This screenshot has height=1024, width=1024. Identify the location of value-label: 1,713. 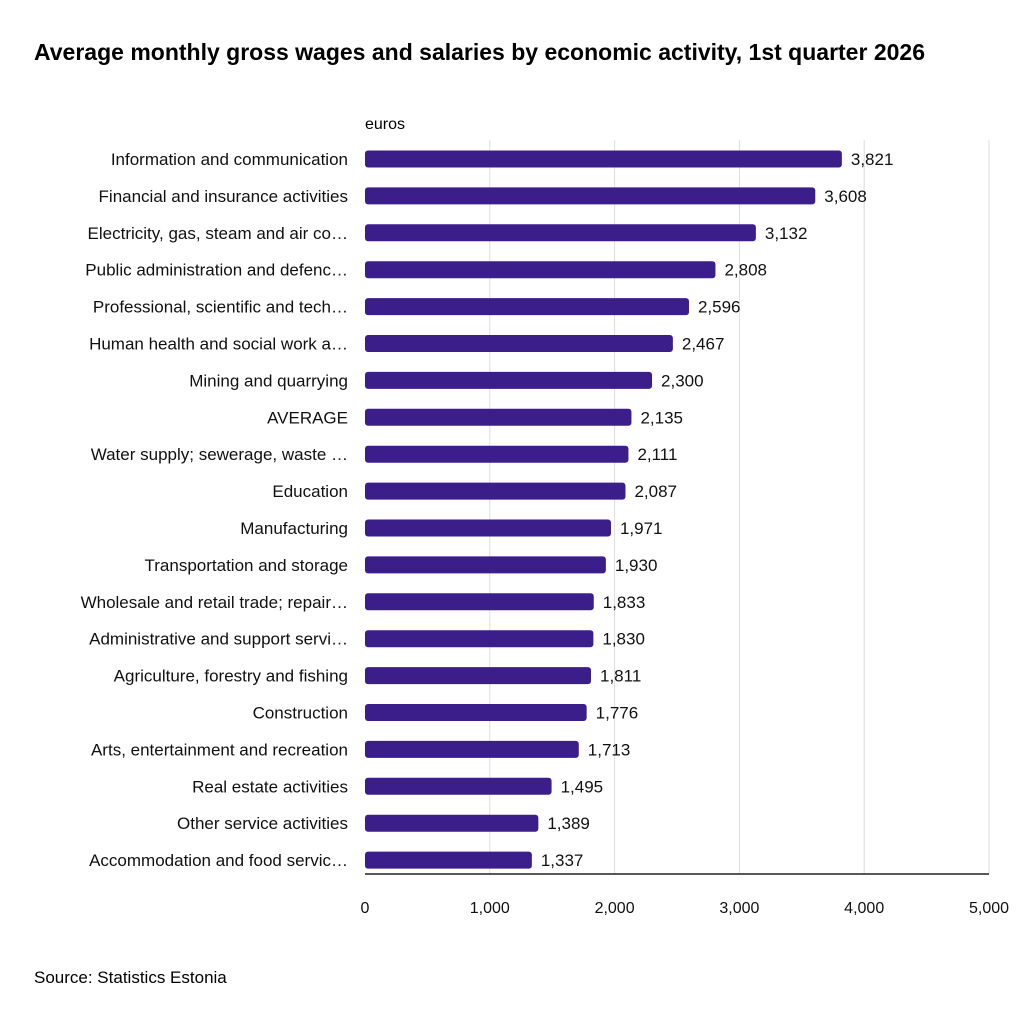
(609, 749).